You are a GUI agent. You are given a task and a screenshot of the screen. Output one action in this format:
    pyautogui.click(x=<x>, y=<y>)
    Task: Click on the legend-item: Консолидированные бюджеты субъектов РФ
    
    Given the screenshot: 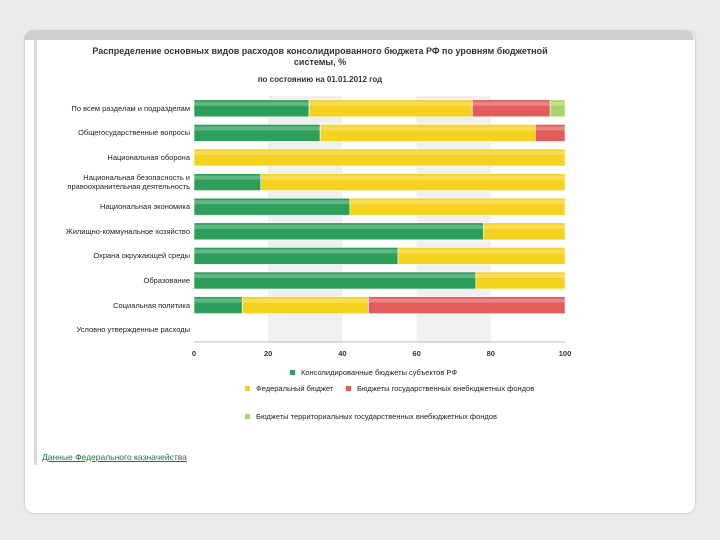 What is the action you would take?
    pyautogui.click(x=373, y=372)
    